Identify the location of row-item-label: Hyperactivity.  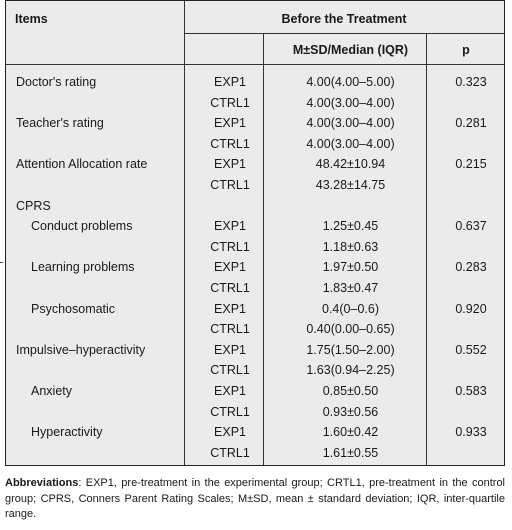
(67, 432).